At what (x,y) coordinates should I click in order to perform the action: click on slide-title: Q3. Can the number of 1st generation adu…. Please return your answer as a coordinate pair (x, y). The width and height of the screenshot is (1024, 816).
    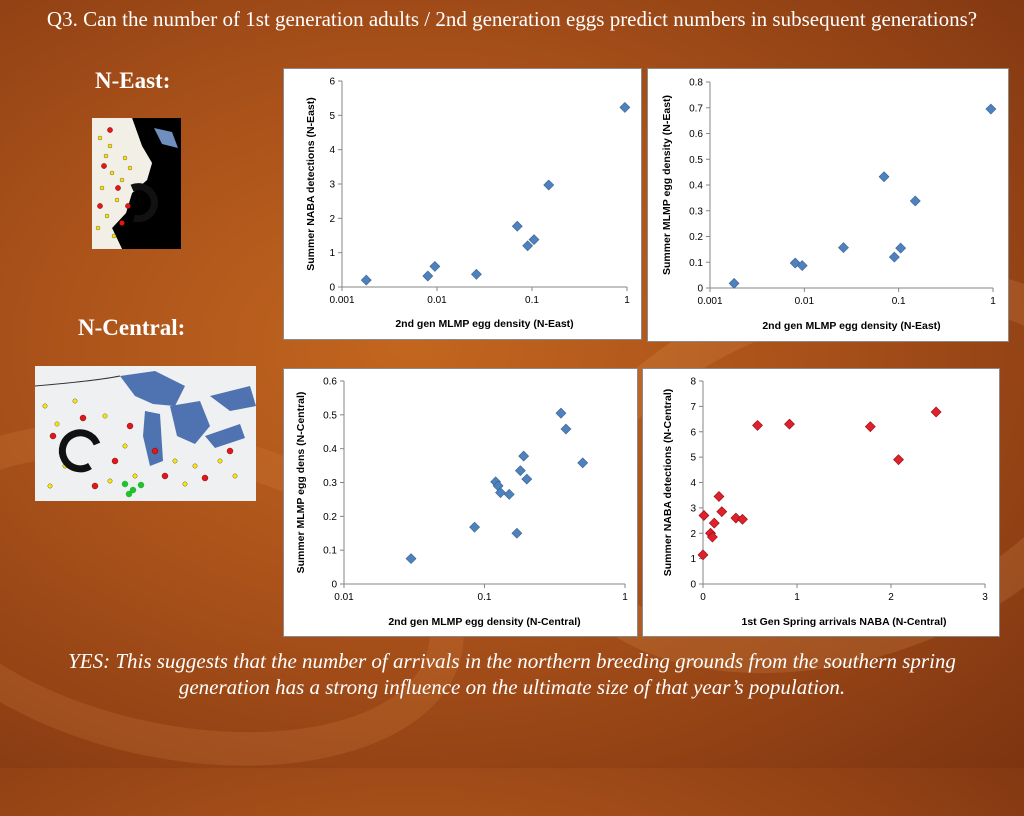
    Looking at the image, I should click on (512, 19).